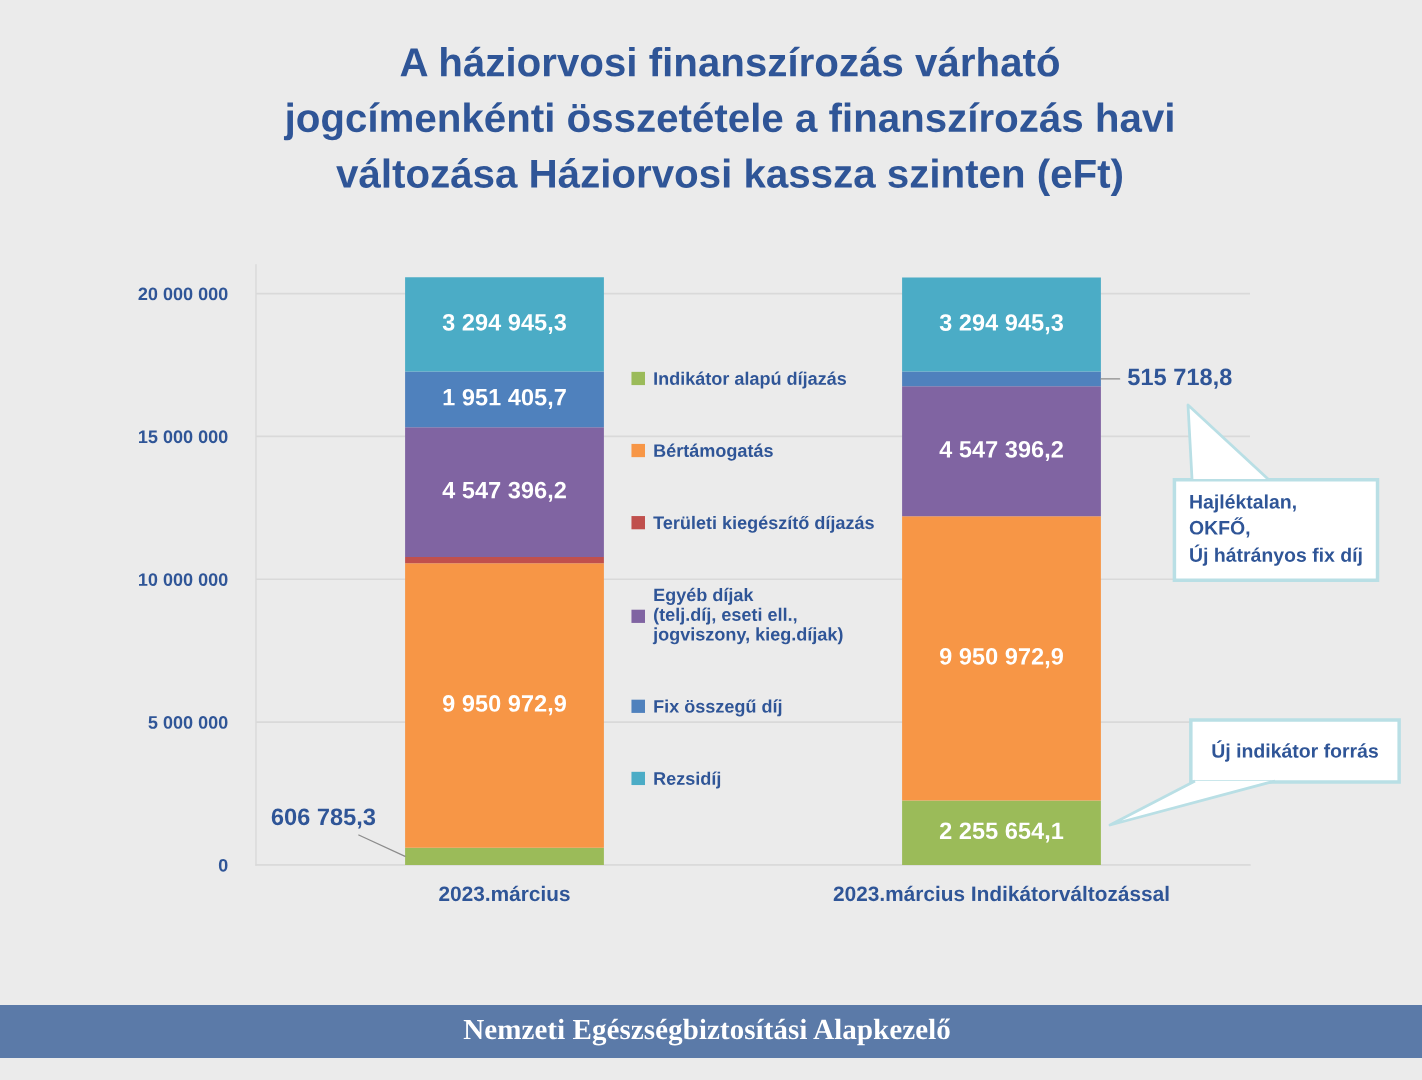 The height and width of the screenshot is (1080, 1422). I want to click on y-tick-label: 15 000 000, so click(183, 437).